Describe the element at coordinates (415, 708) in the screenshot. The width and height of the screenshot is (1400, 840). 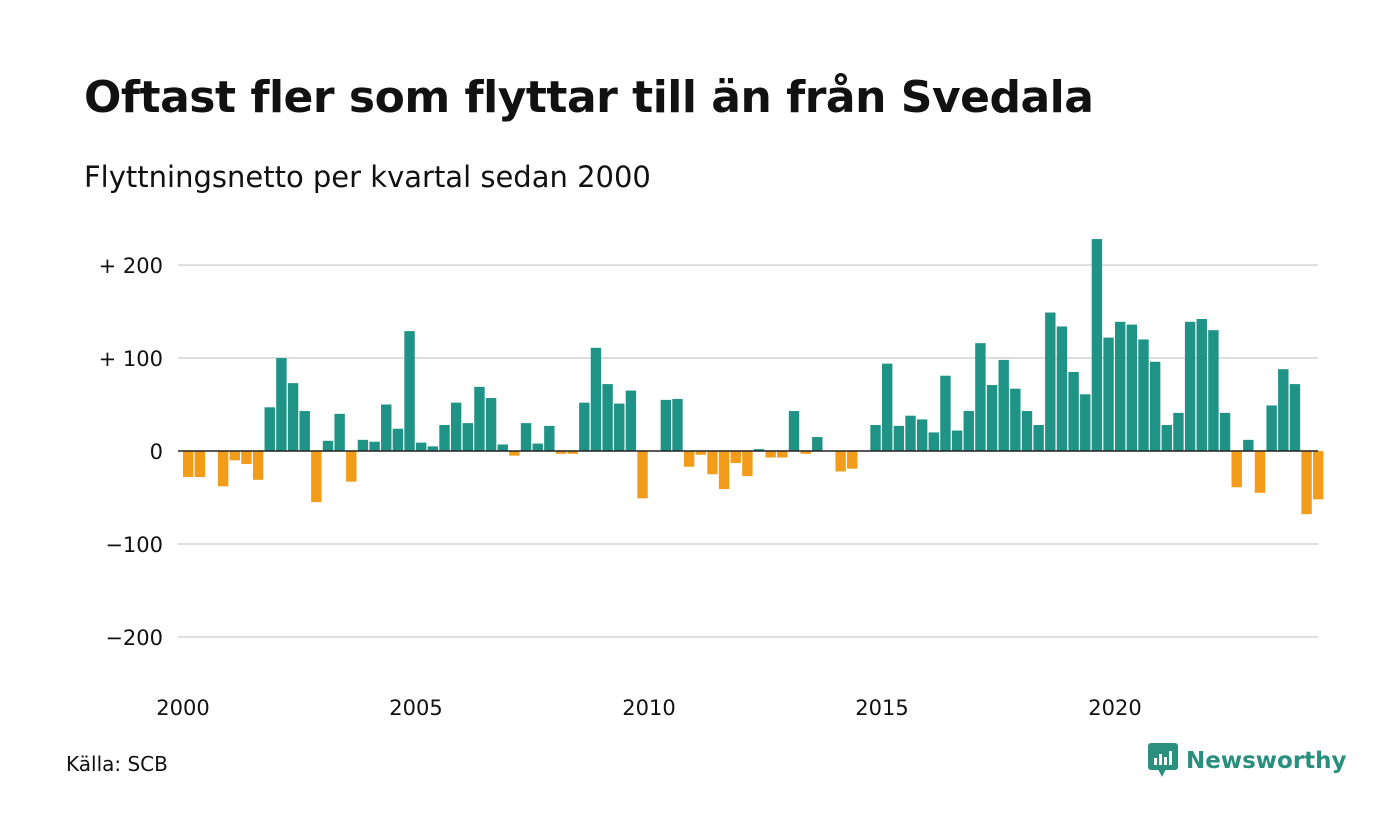
I see `x-tick-label: 2005` at that location.